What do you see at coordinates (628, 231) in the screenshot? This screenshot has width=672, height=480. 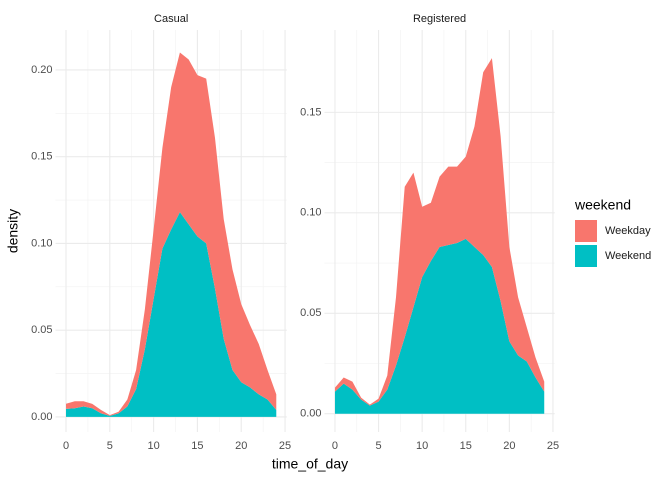 I see `legend-label: Weekday` at bounding box center [628, 231].